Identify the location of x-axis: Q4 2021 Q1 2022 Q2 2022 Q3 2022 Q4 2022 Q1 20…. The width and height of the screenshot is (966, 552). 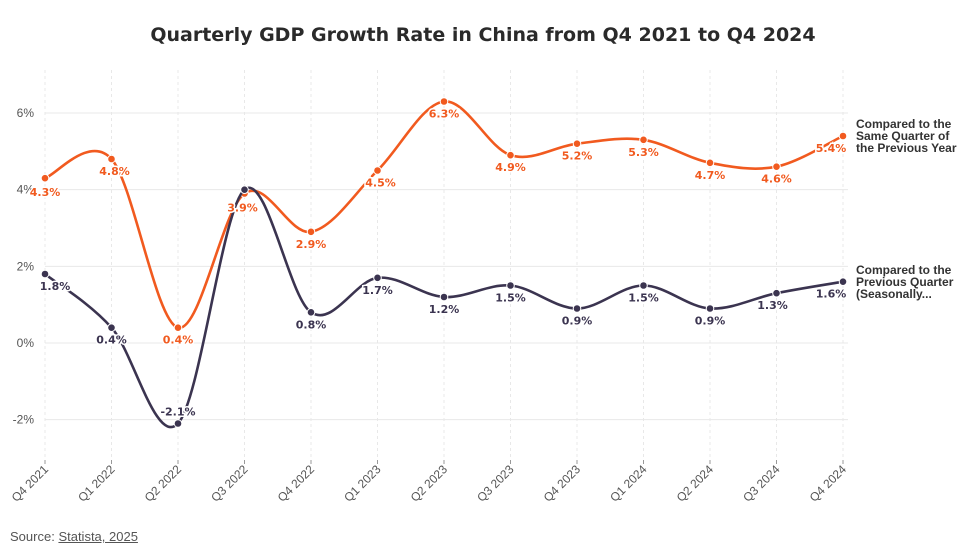
(429, 482).